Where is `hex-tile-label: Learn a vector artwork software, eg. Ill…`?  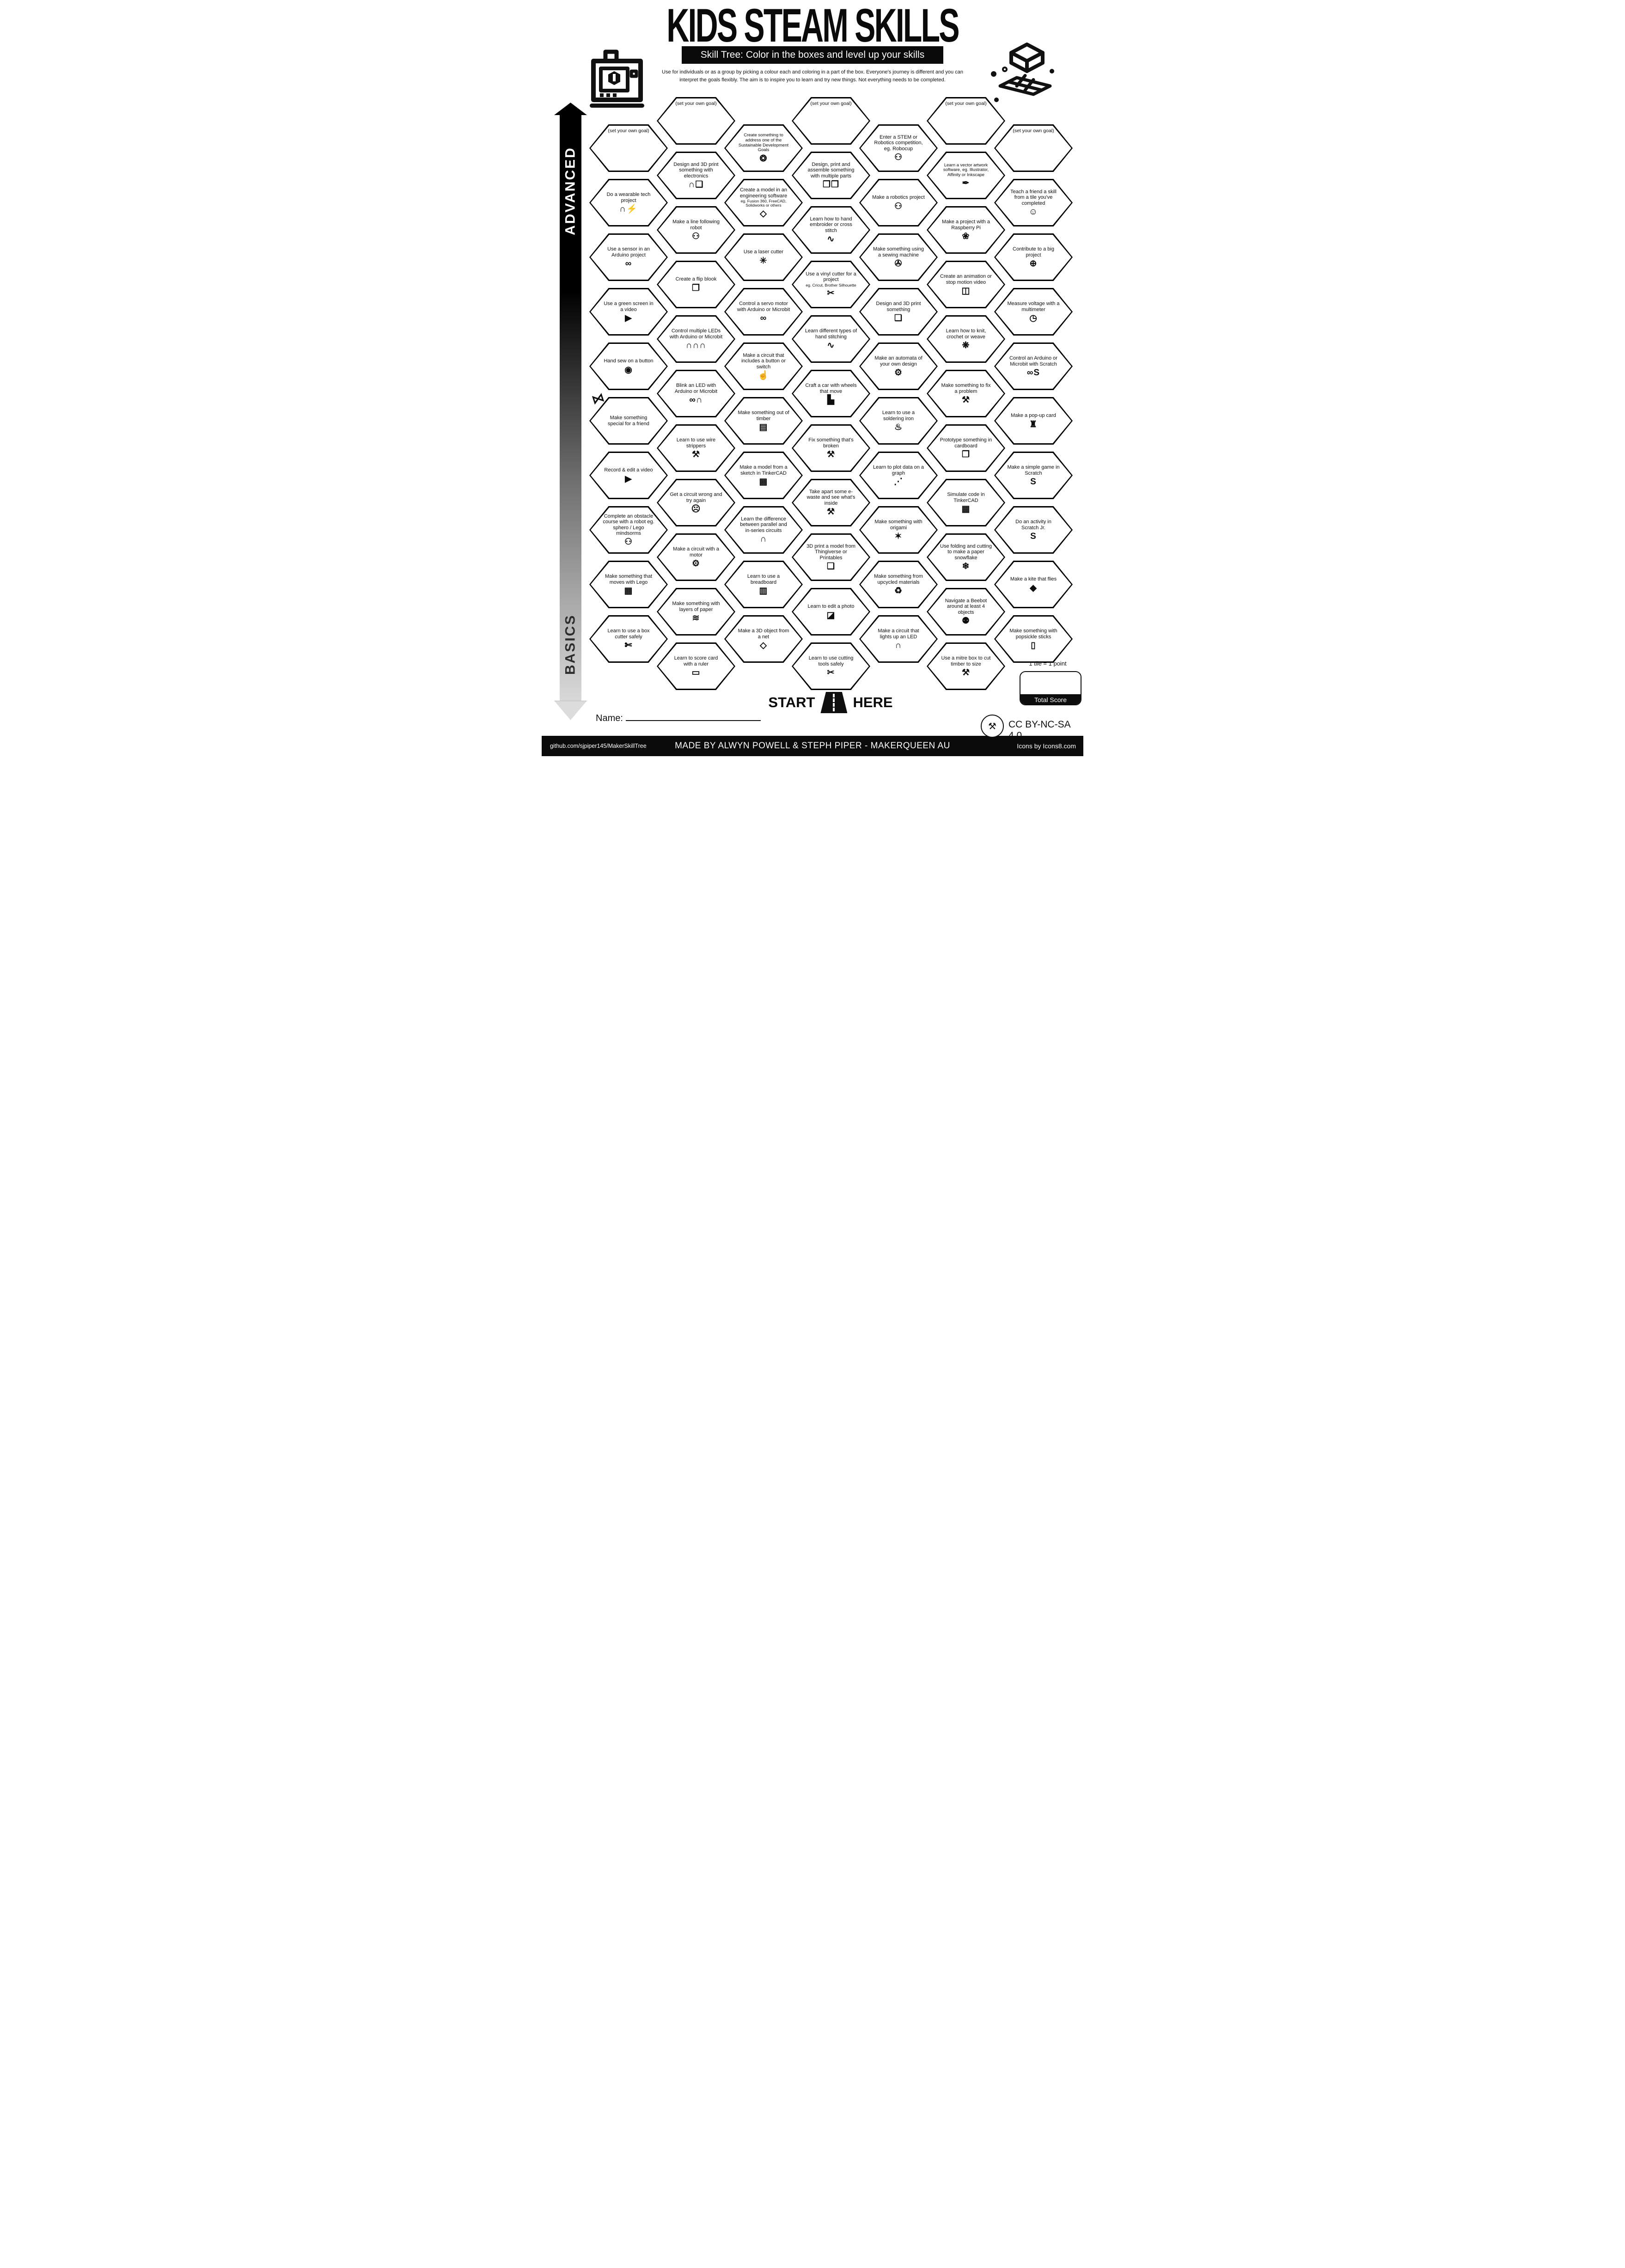
hex-tile-label: Learn a vector artwork software, eg. Ill… is located at coordinates (966, 169).